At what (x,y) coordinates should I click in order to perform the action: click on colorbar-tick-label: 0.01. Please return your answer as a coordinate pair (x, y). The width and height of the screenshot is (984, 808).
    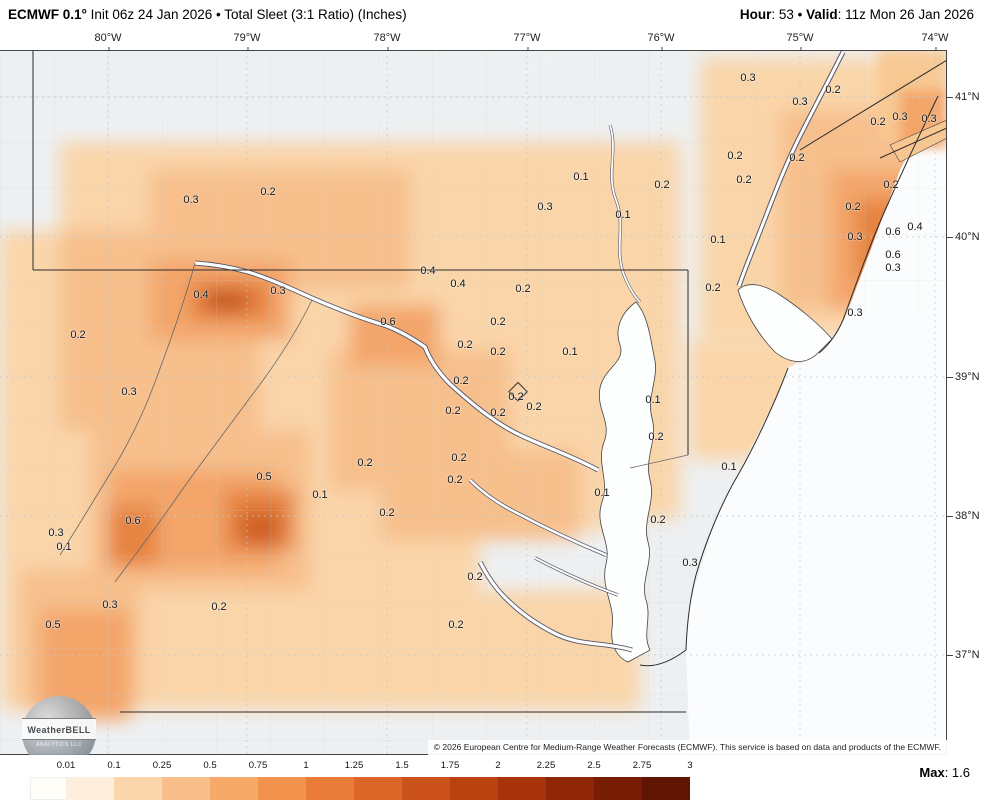
    Looking at the image, I should click on (66, 765).